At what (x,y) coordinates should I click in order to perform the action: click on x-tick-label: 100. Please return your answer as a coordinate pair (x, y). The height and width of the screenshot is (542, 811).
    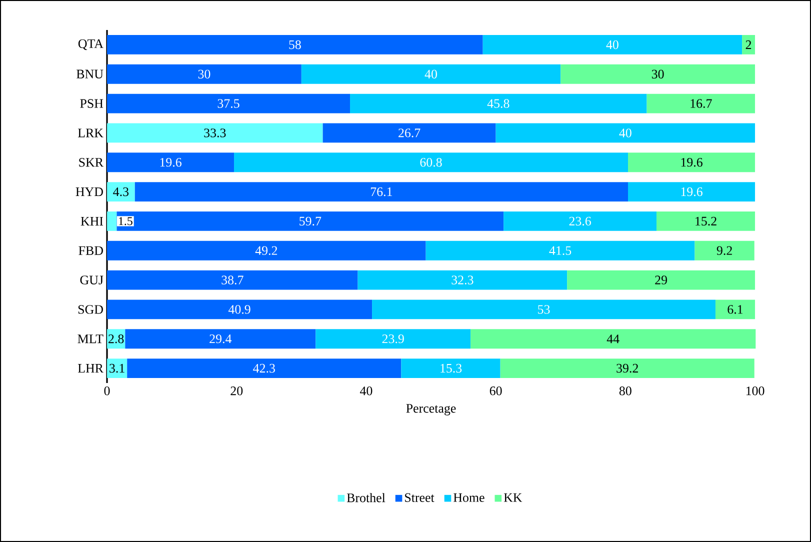
    Looking at the image, I should click on (755, 391).